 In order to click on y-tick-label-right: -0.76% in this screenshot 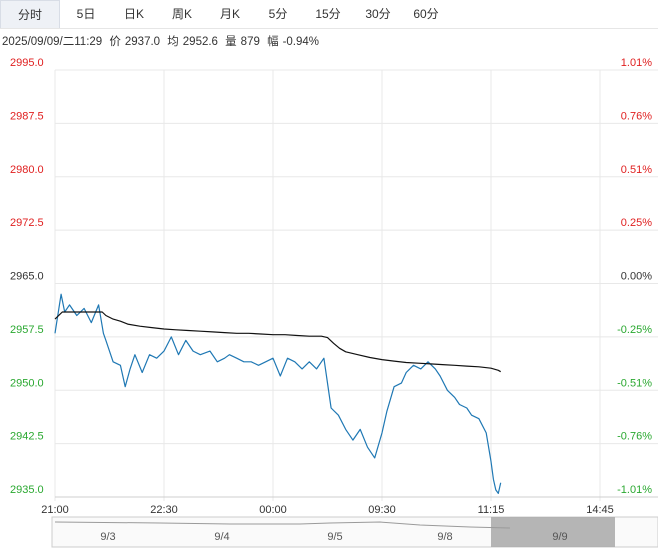, I will do `click(634, 437)`.